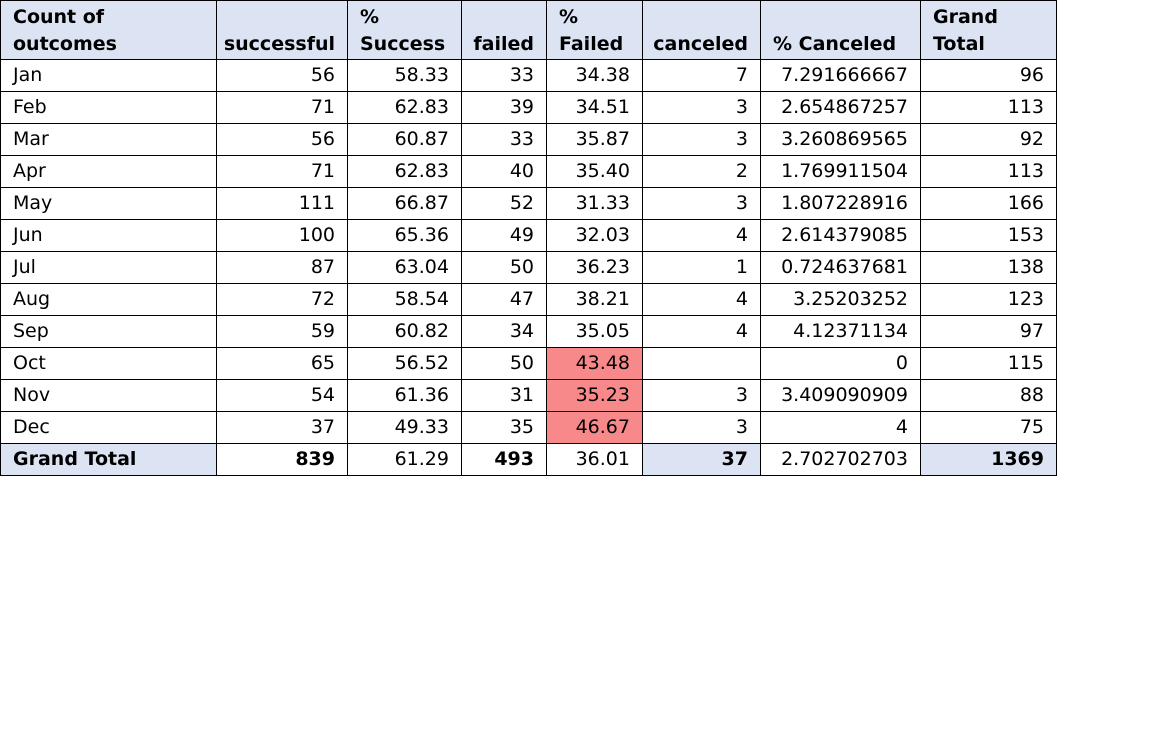  I want to click on pct-success-cell: 56.52, so click(404, 363).